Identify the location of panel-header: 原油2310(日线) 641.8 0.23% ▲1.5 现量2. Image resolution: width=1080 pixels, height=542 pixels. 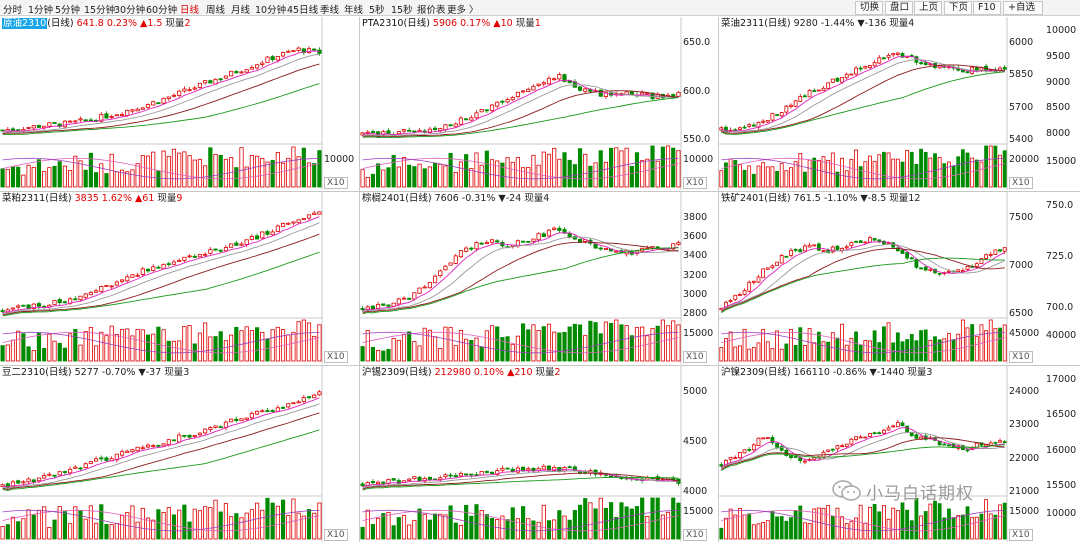
(96, 23).